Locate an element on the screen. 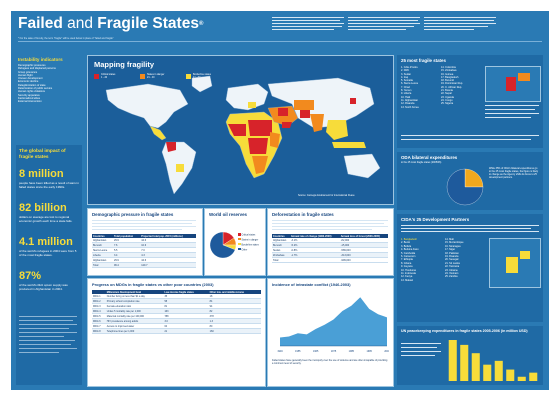  table-cell: -15,000 is located at coordinates (363, 245).